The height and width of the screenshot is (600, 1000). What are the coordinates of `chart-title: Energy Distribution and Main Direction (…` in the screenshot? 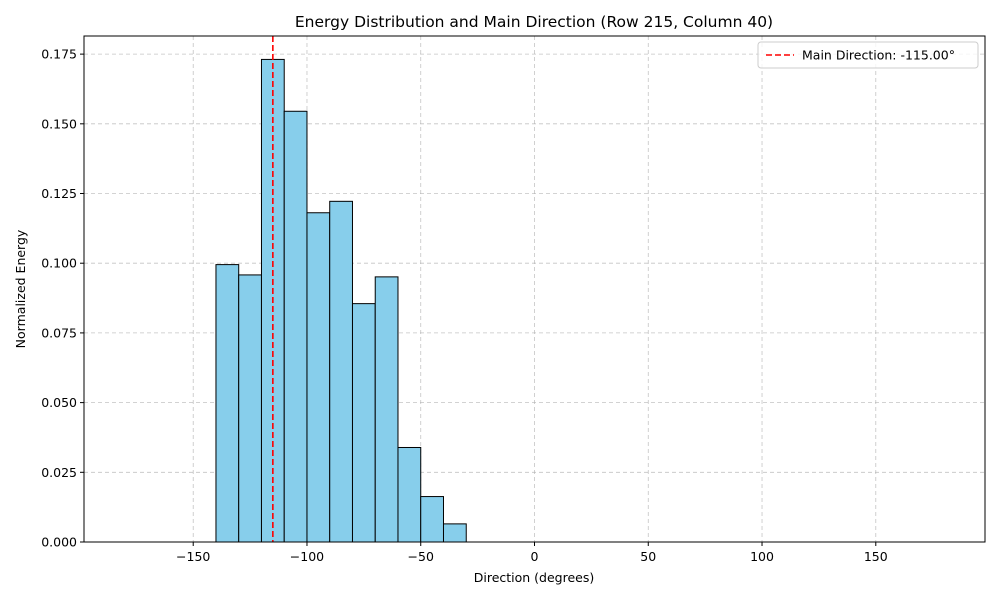 It's located at (534, 22).